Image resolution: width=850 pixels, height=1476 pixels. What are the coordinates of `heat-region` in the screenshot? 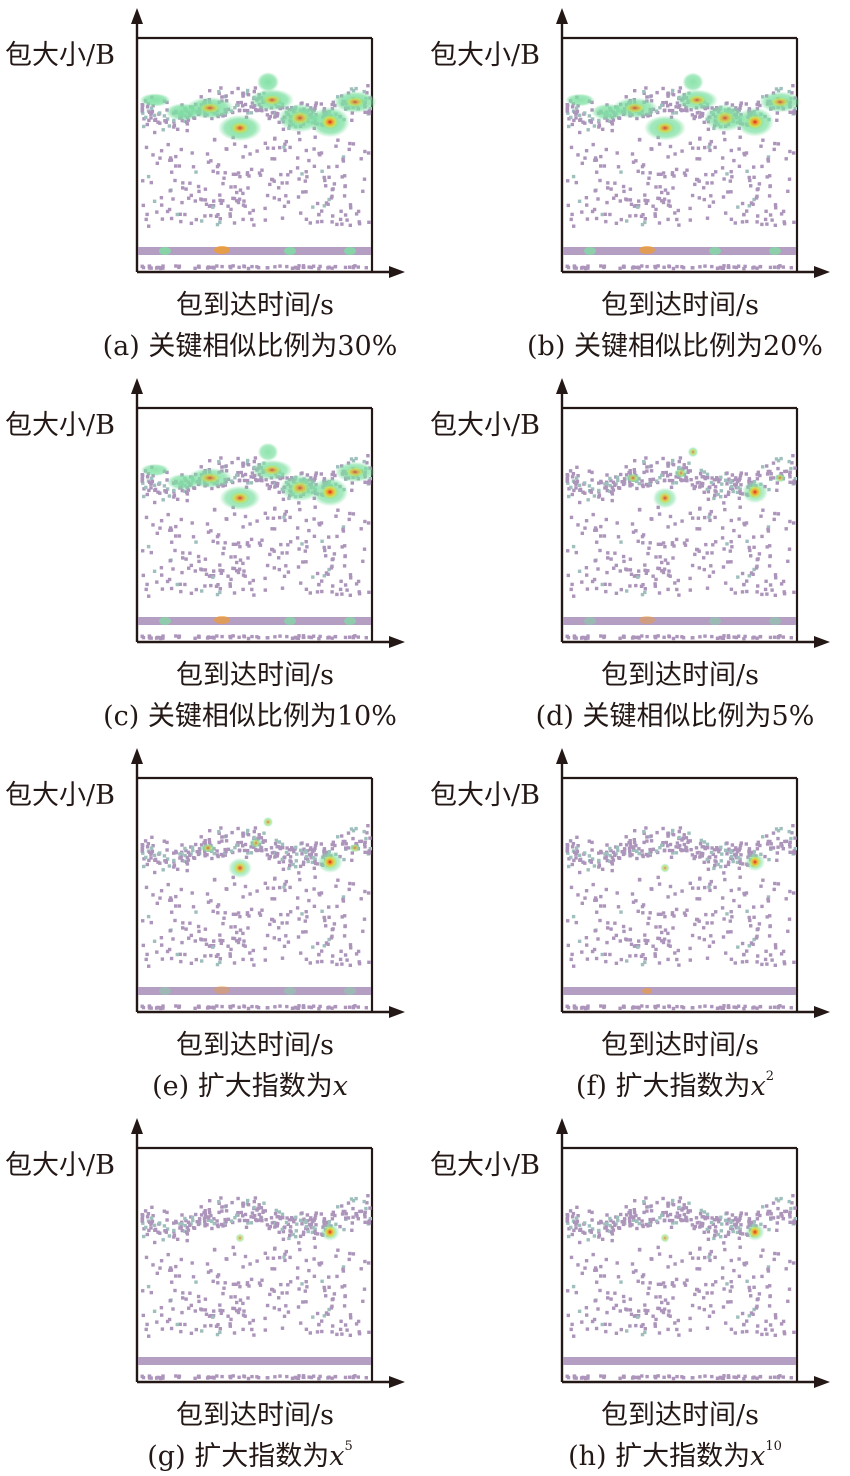 It's located at (608, 112).